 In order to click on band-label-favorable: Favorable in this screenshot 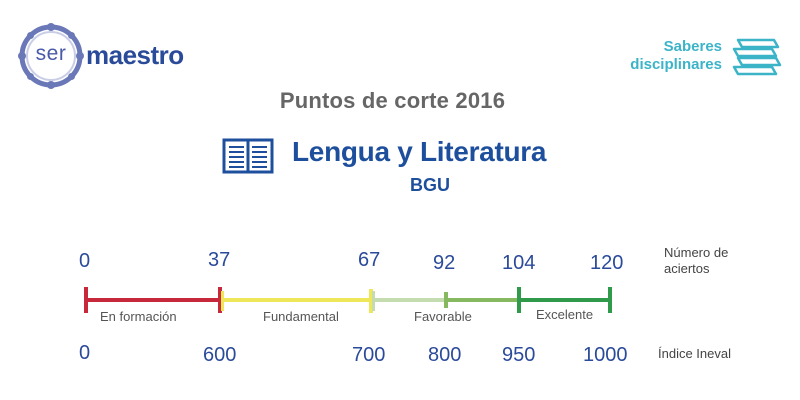, I will do `click(443, 316)`.